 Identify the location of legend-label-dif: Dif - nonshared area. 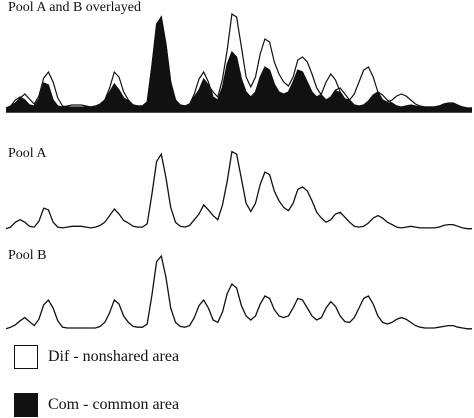
(114, 356).